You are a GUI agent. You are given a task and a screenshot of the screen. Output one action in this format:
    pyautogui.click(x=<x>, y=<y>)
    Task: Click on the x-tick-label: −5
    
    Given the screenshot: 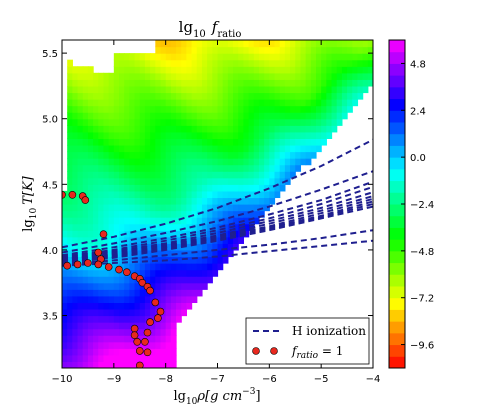 What is the action you would take?
    pyautogui.click(x=321, y=379)
    